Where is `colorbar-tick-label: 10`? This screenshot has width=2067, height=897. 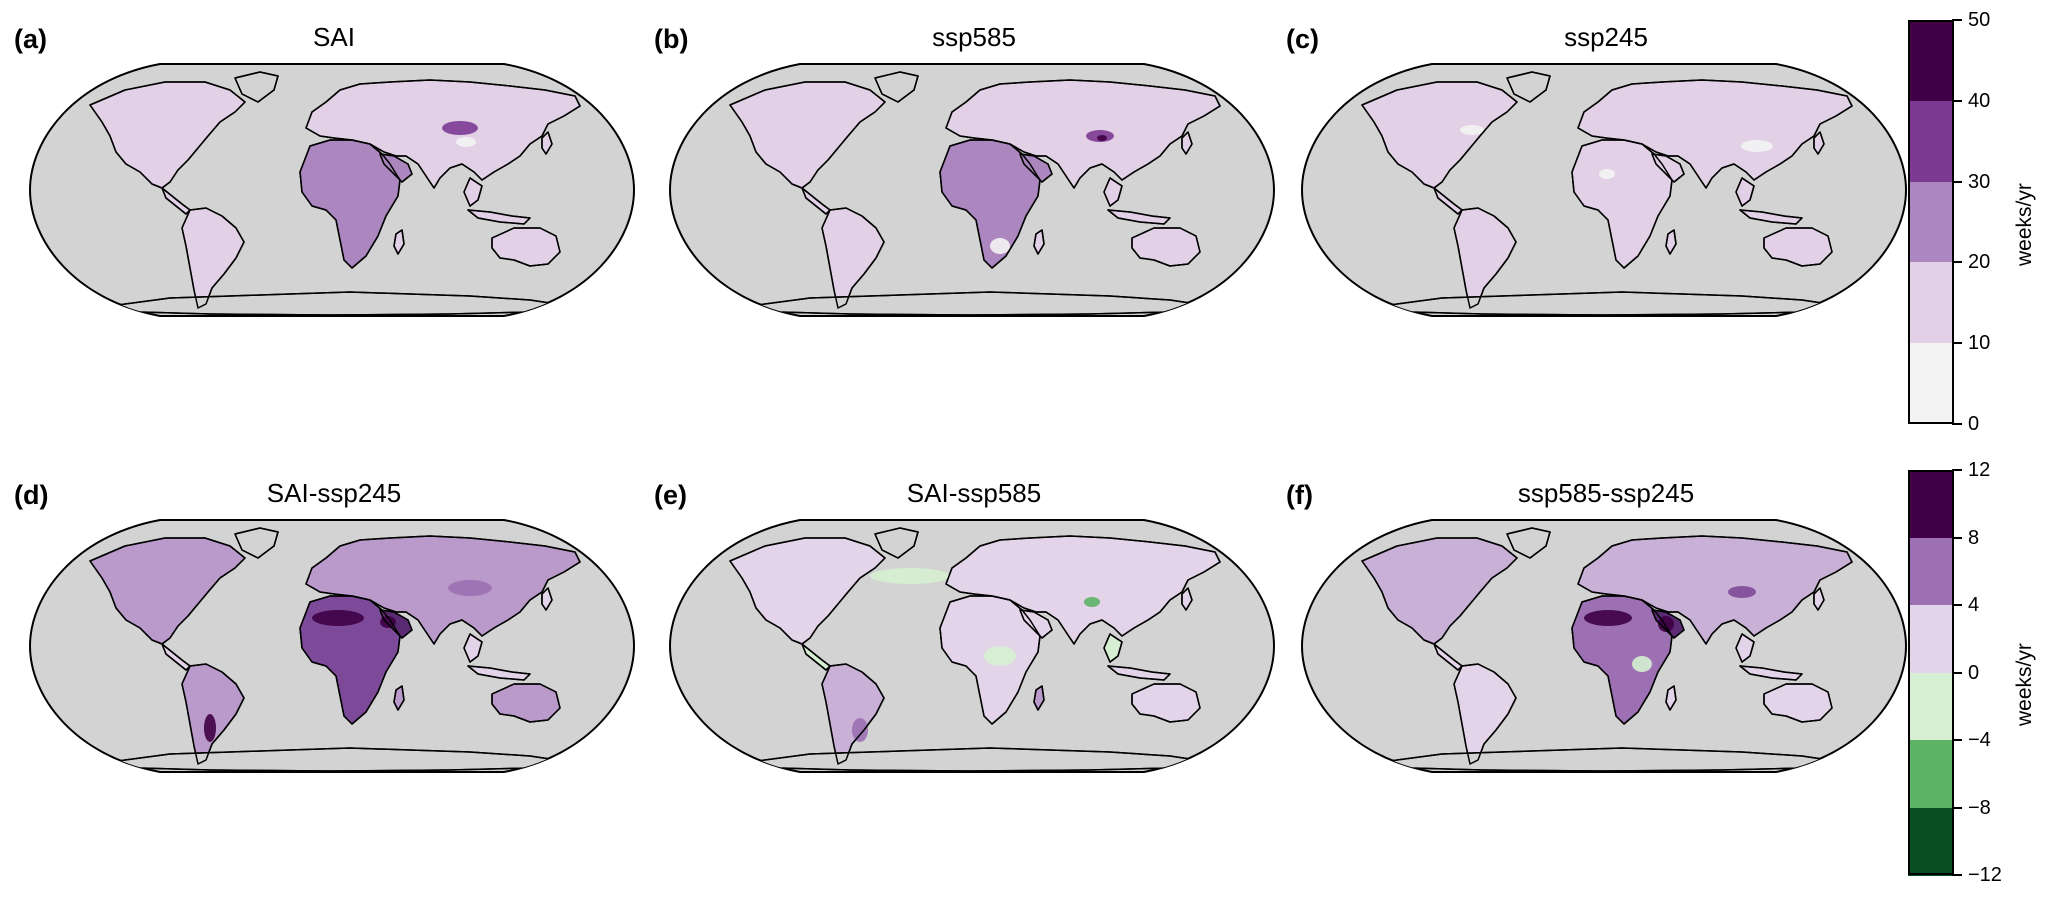
colorbar-tick-label: 10 is located at coordinates (1979, 343).